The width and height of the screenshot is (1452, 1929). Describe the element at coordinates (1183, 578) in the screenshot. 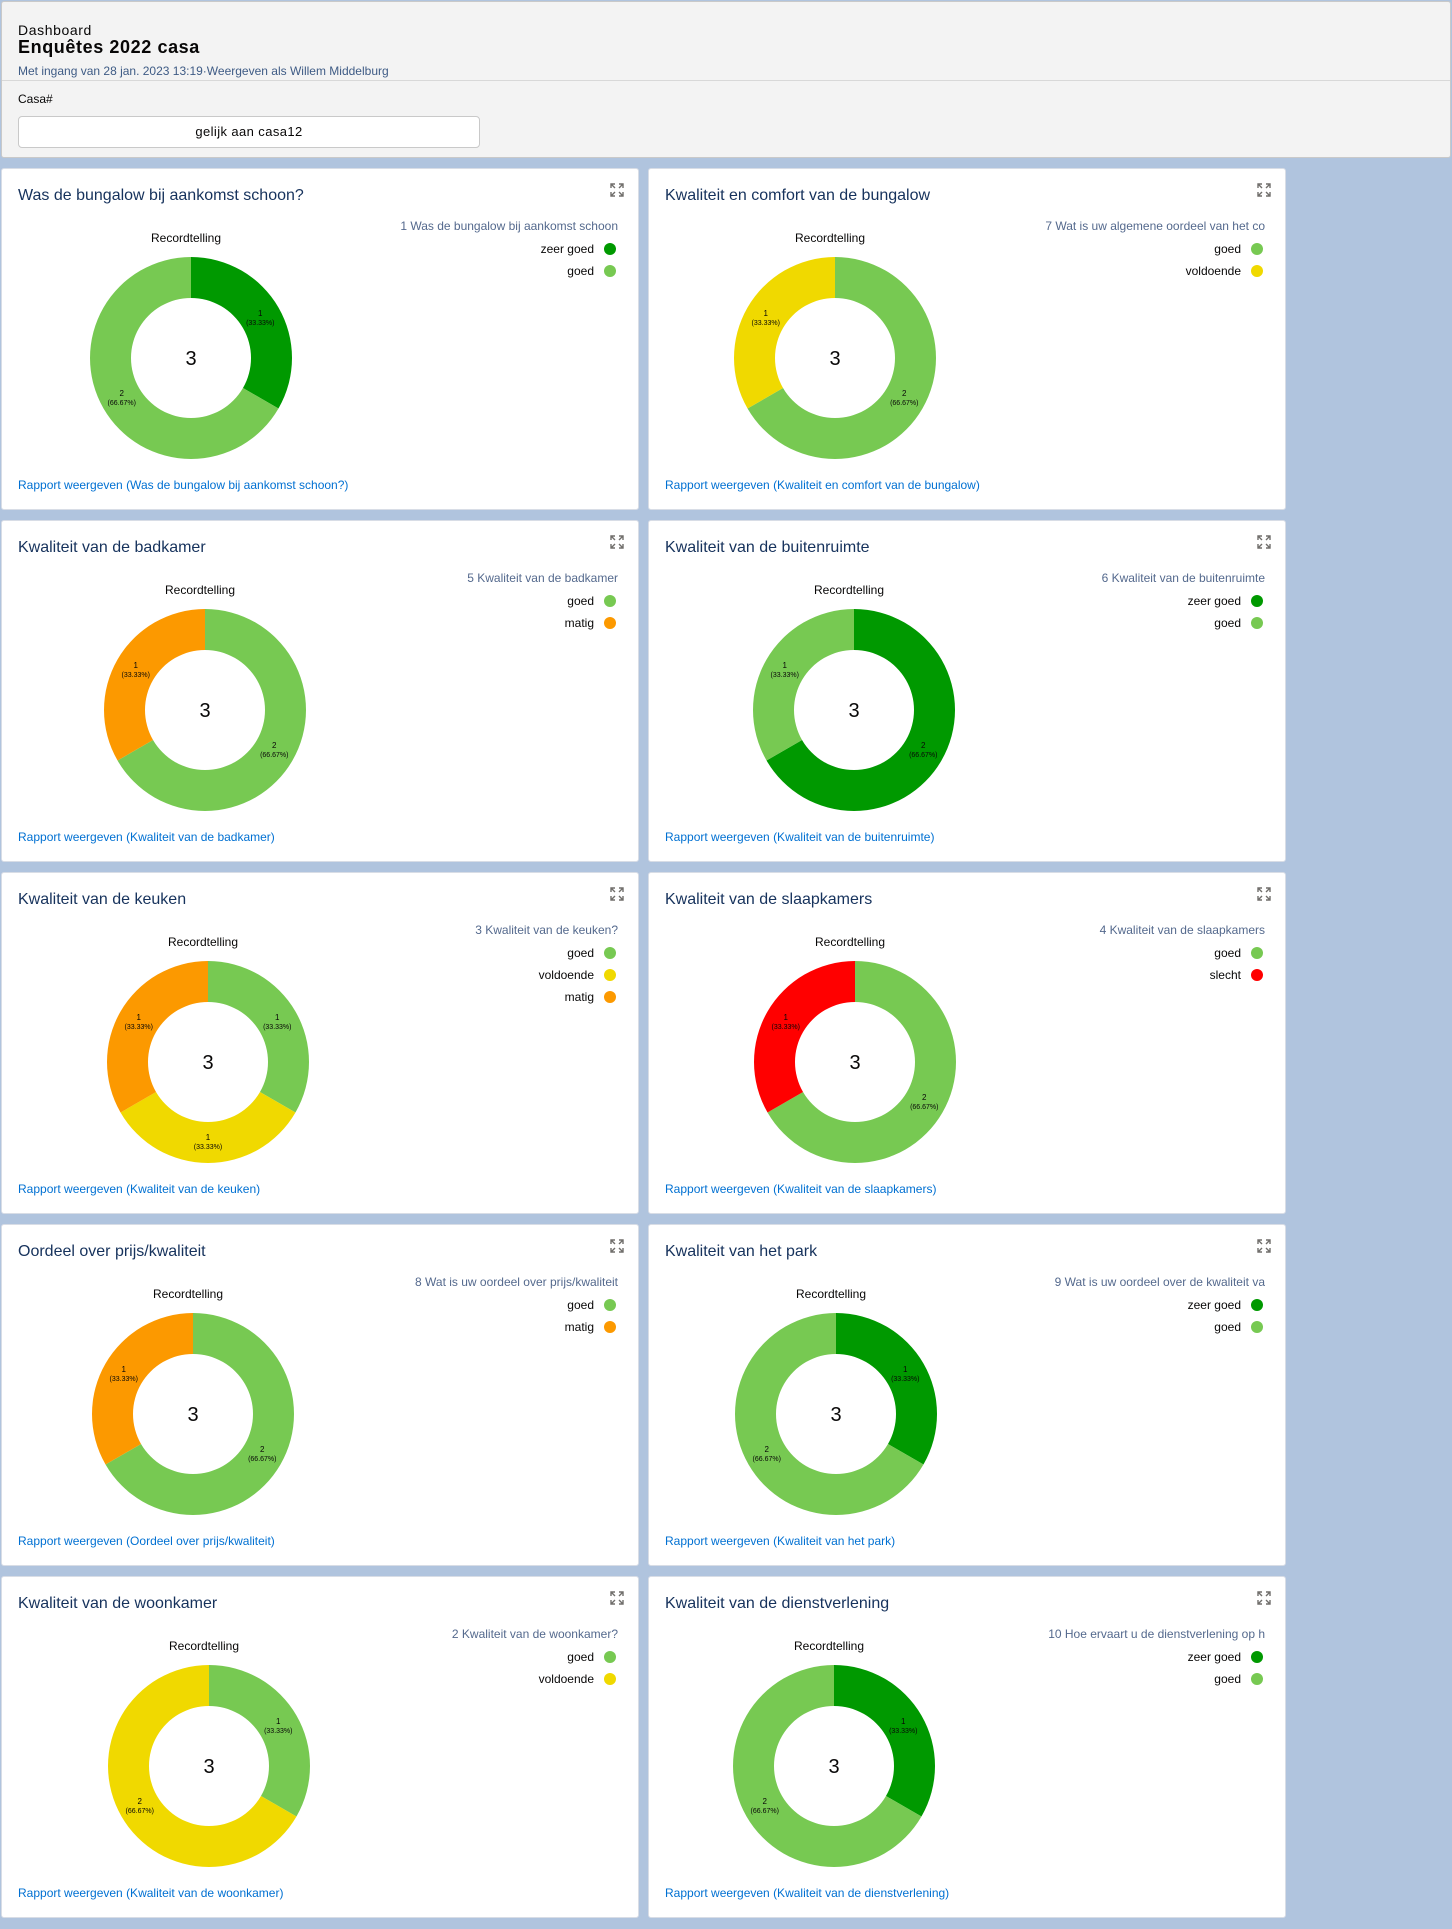

I see `legend-title: 6 Kwaliteit van de buitenruimte` at that location.